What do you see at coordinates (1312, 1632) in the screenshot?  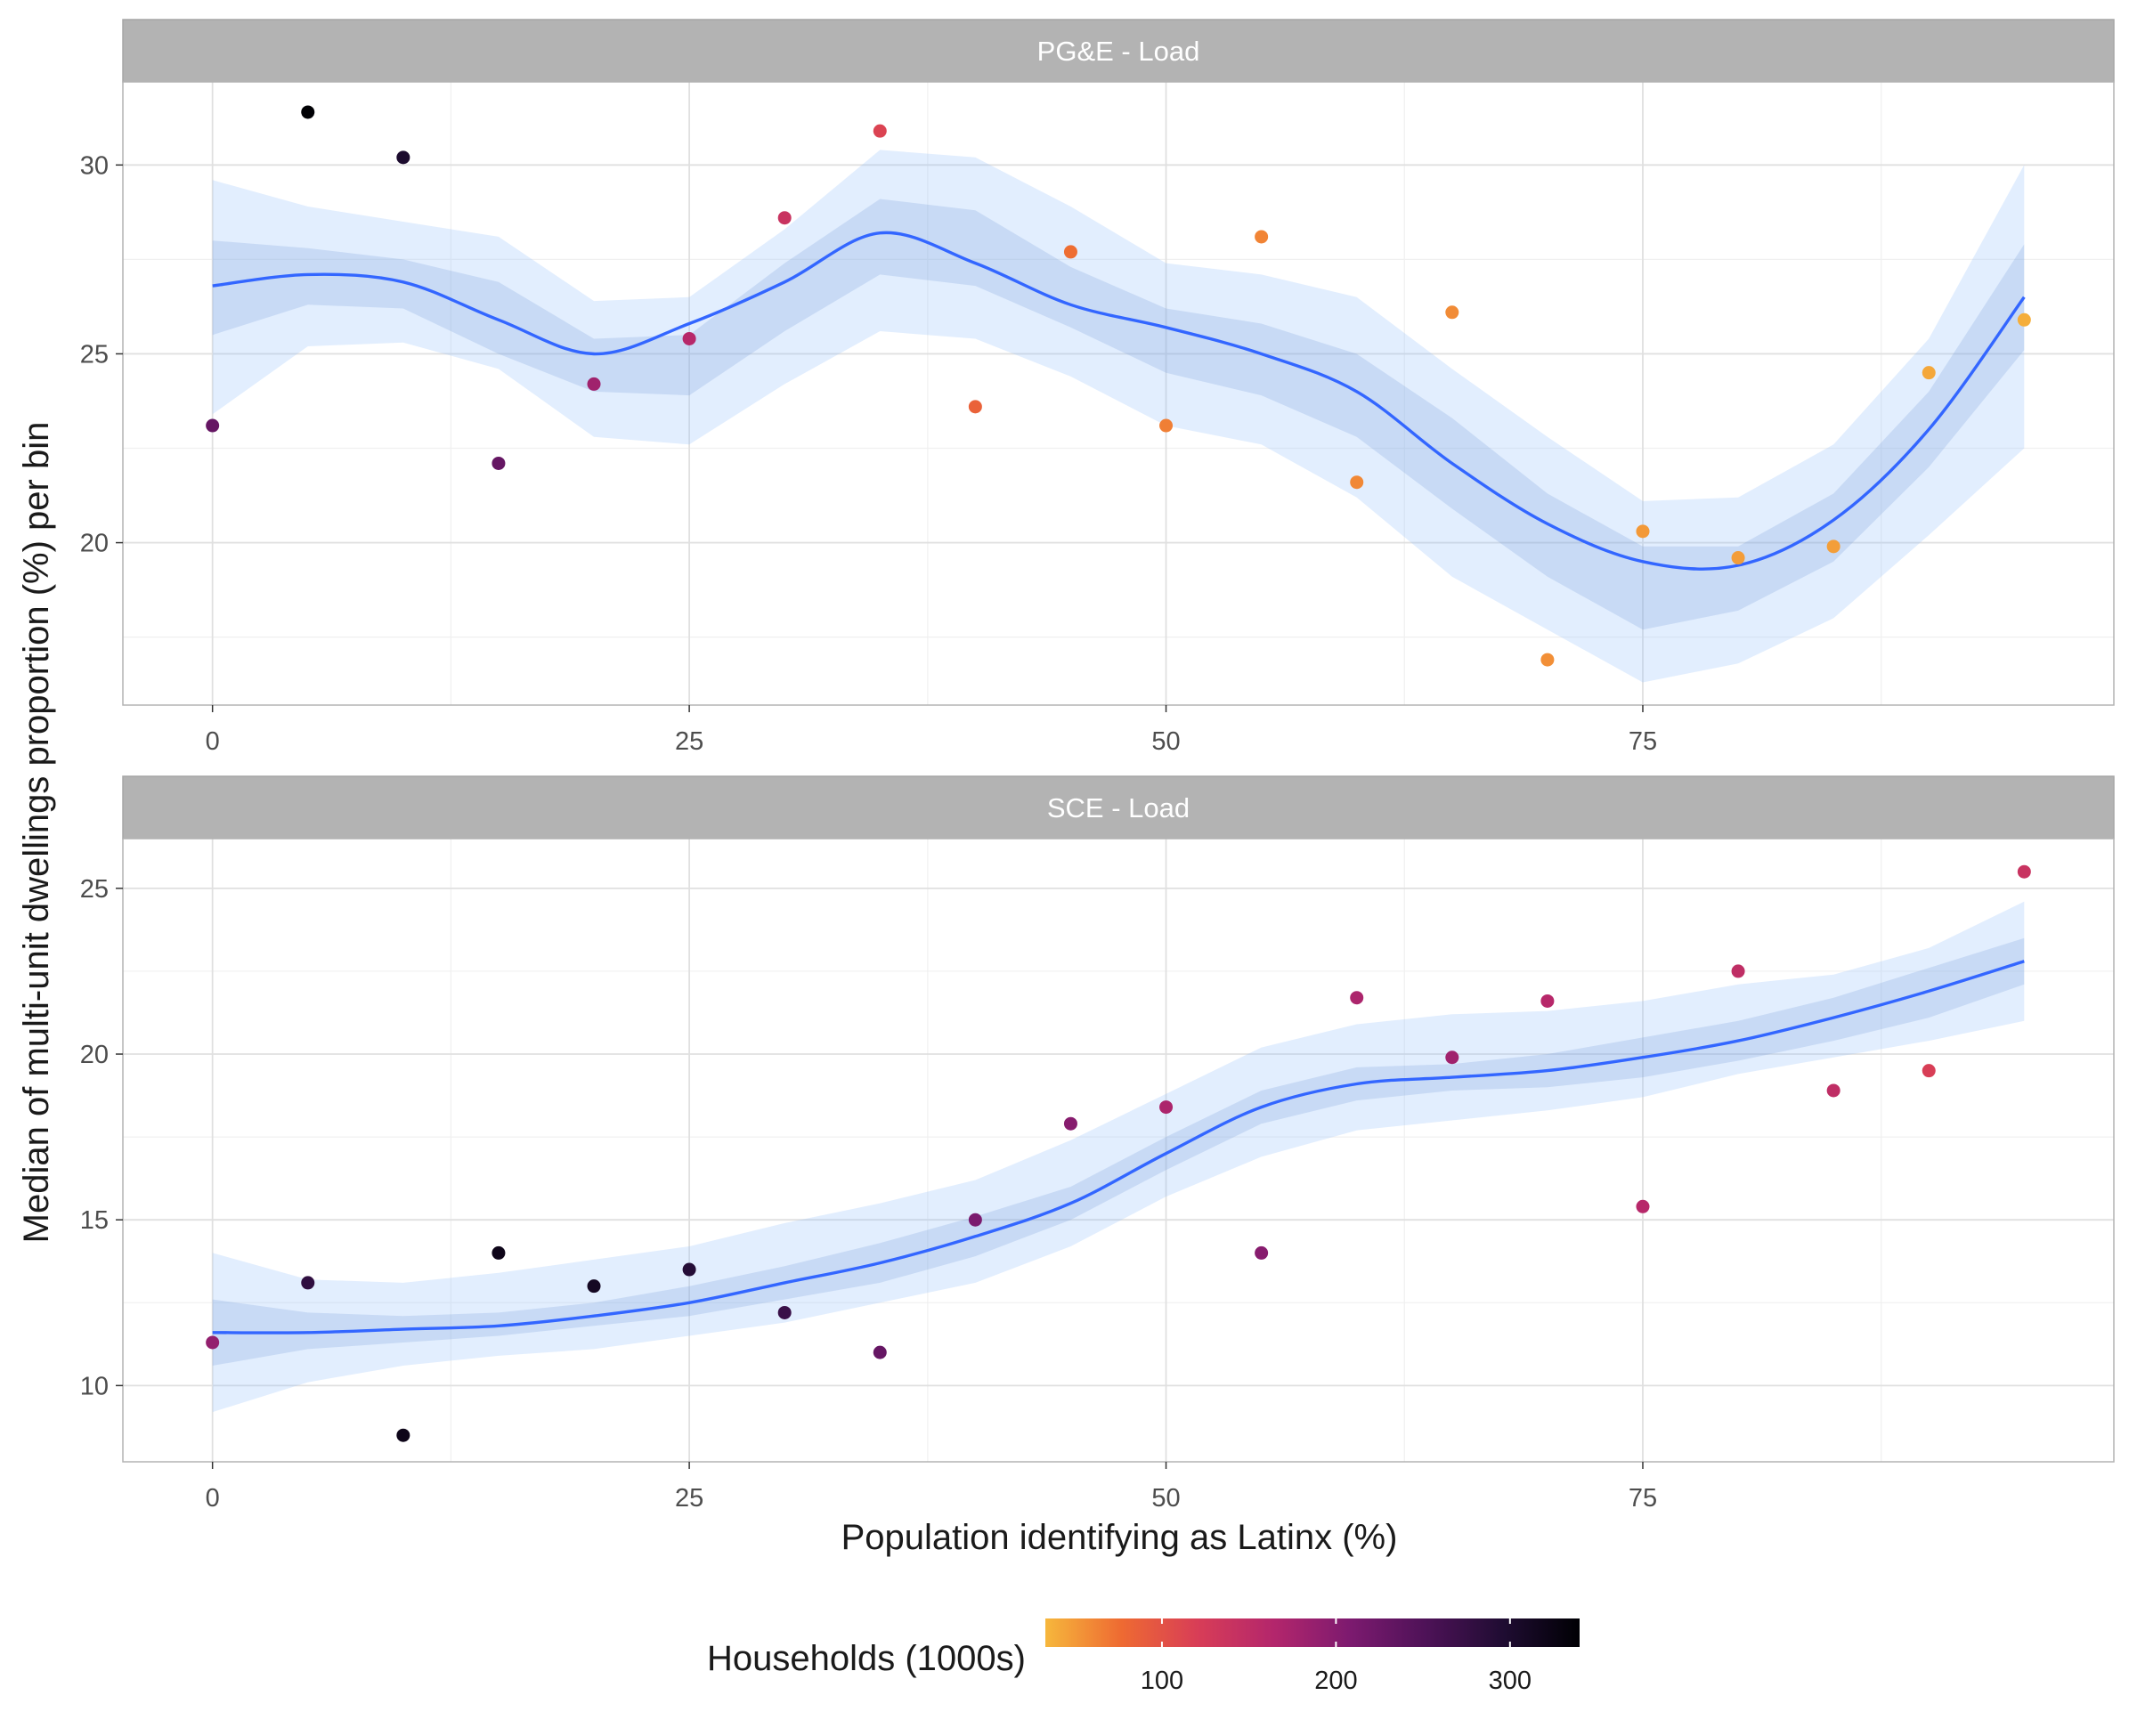 I see `legend-colorbar` at bounding box center [1312, 1632].